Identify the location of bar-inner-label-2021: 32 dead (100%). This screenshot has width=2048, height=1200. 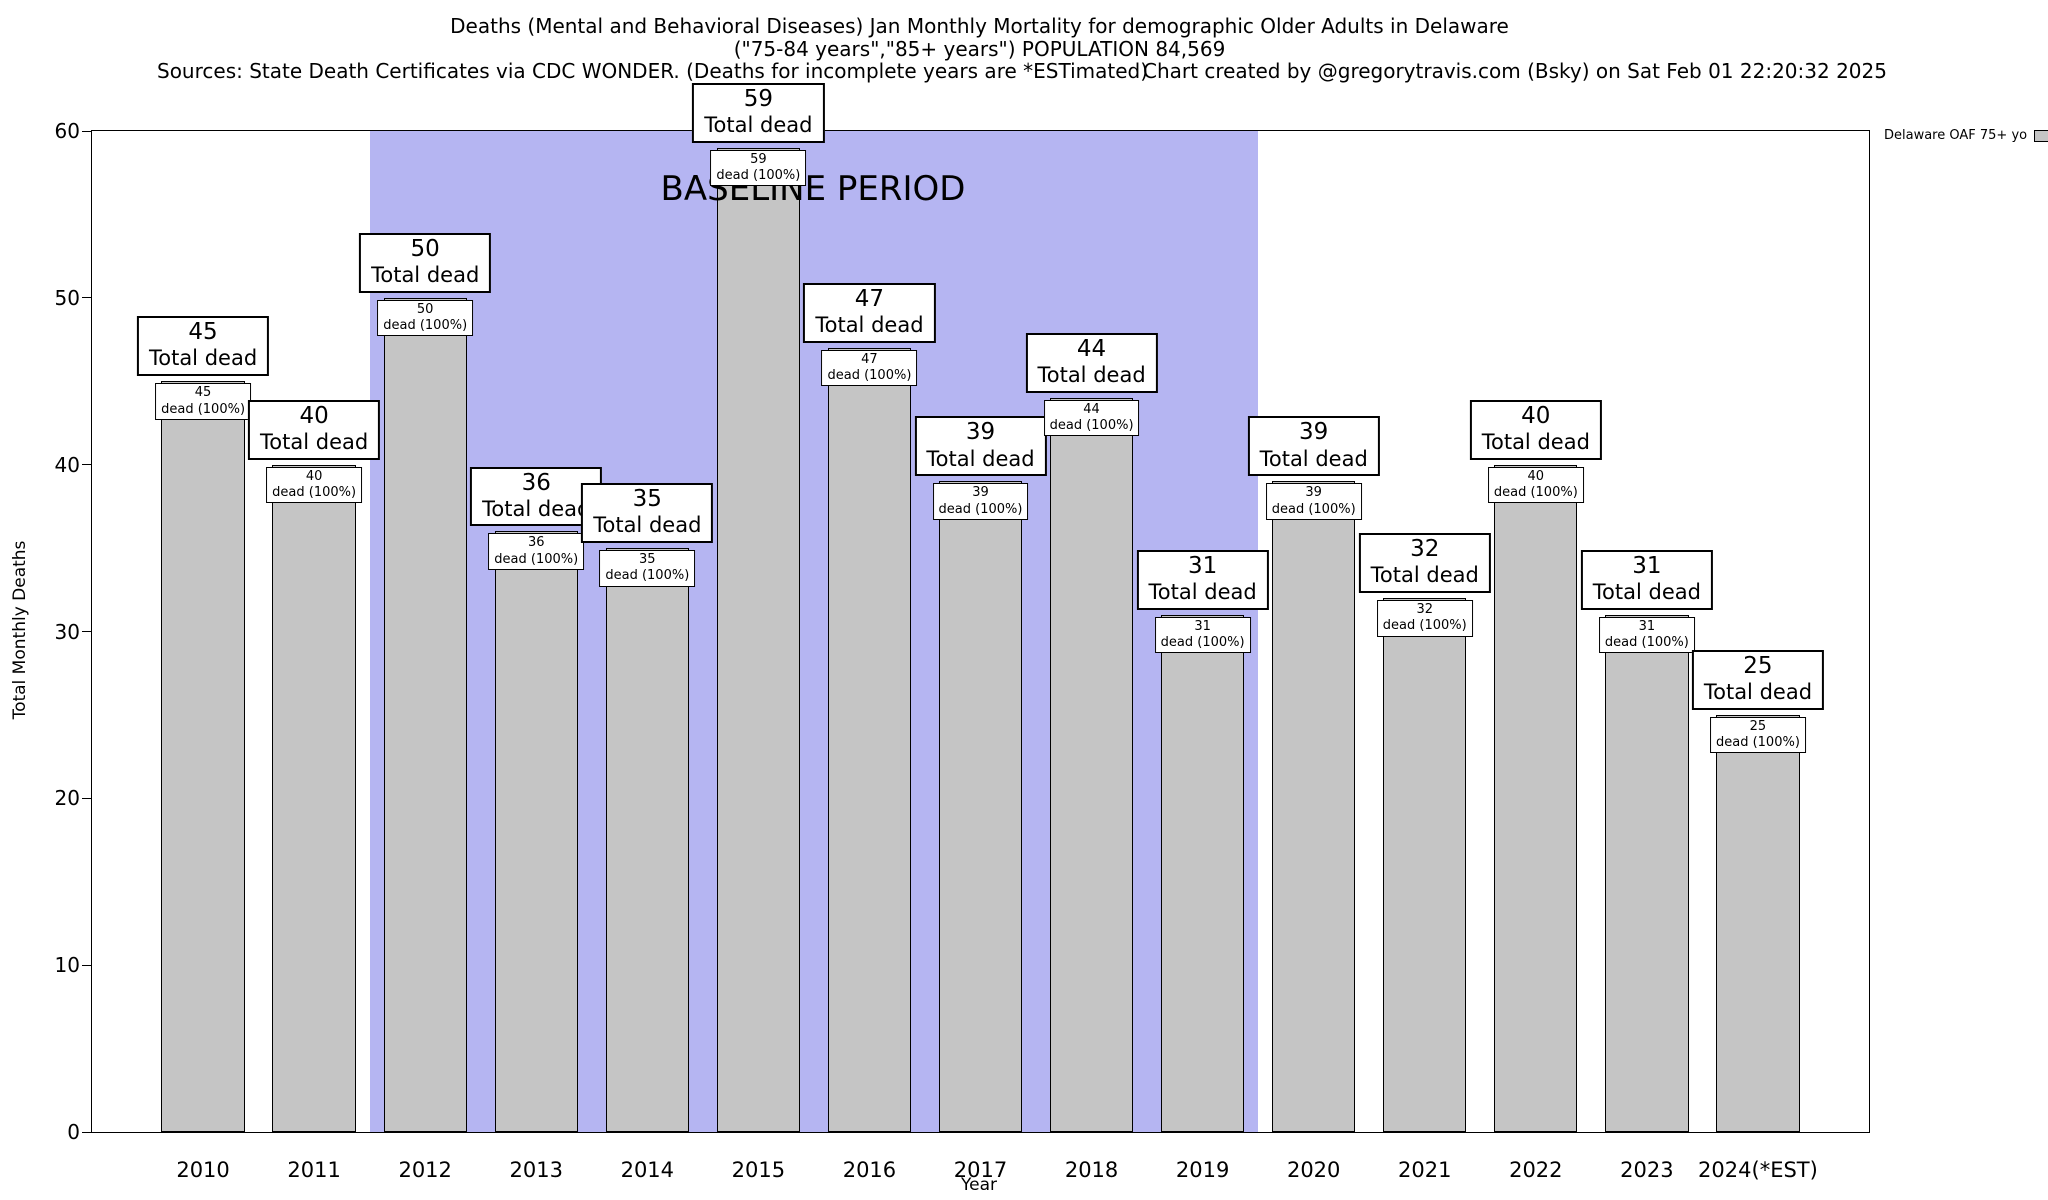
(1424, 618).